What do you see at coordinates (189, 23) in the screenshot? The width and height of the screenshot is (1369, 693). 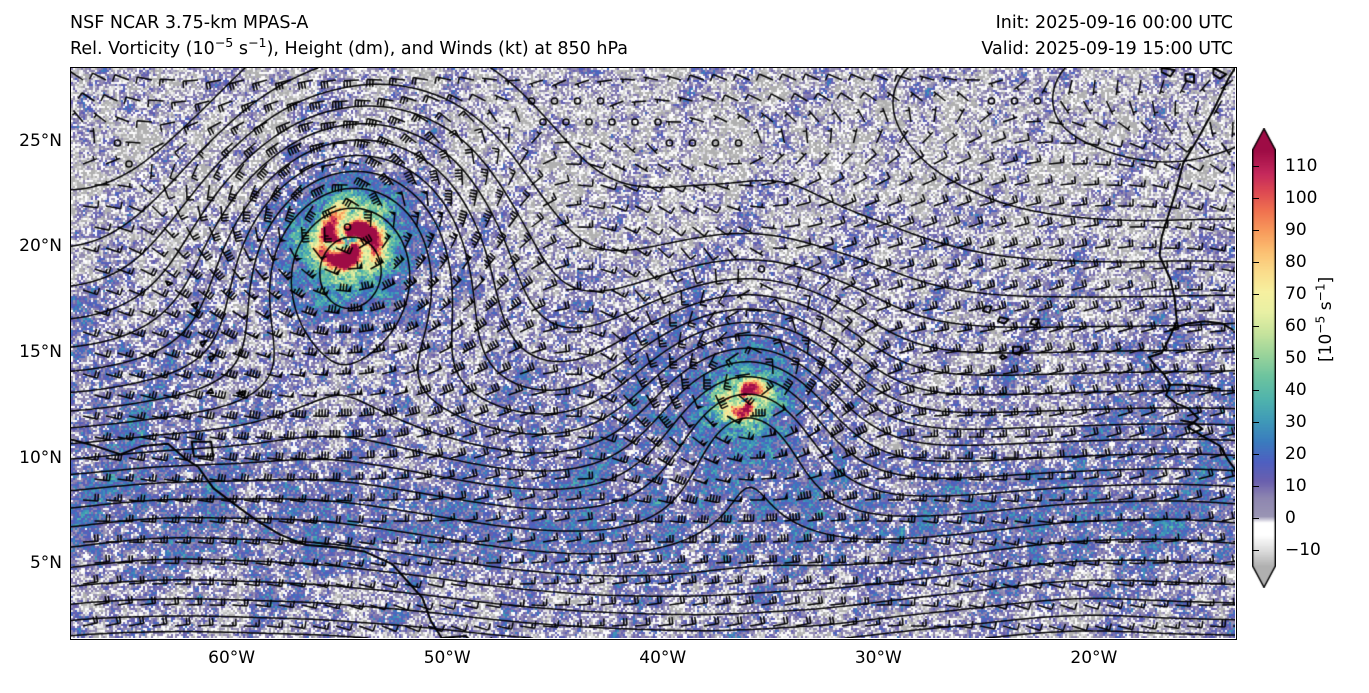 I see `model-title: NSF NCAR 3.75-km MPAS-A` at bounding box center [189, 23].